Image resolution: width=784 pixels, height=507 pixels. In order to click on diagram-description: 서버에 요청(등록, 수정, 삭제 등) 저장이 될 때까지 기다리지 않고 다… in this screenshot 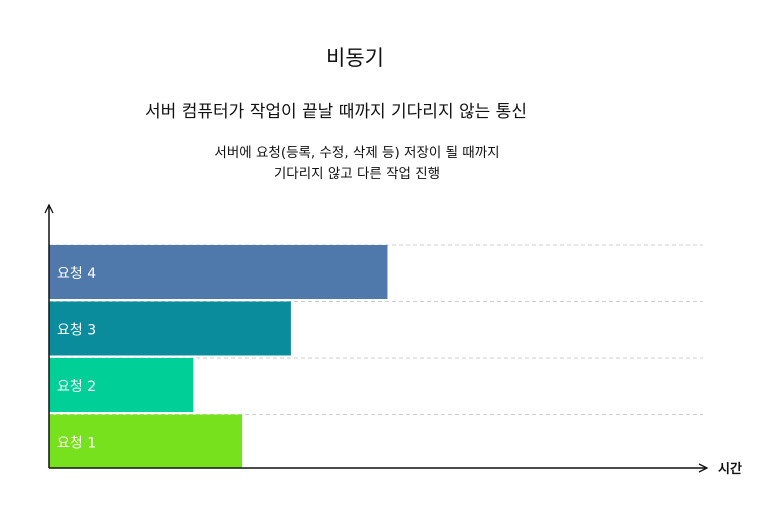, I will do `click(357, 164)`.